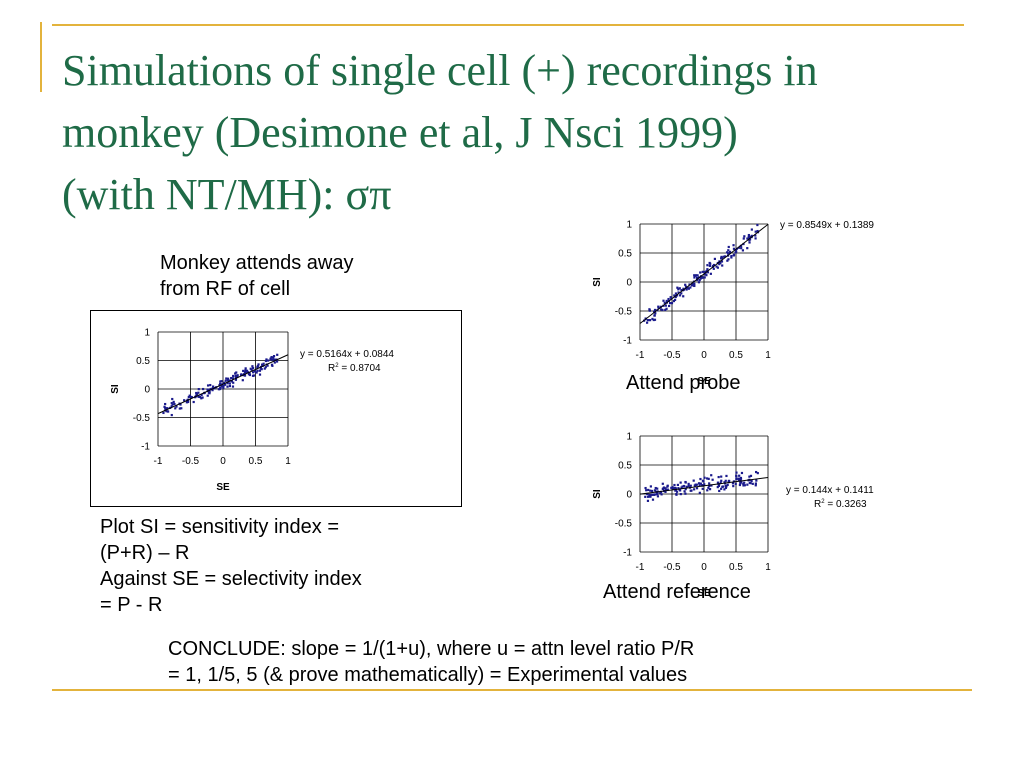 This screenshot has height=768, width=1024. Describe the element at coordinates (145, 553) in the screenshot. I see `definition-line: (P+R) – R` at that location.